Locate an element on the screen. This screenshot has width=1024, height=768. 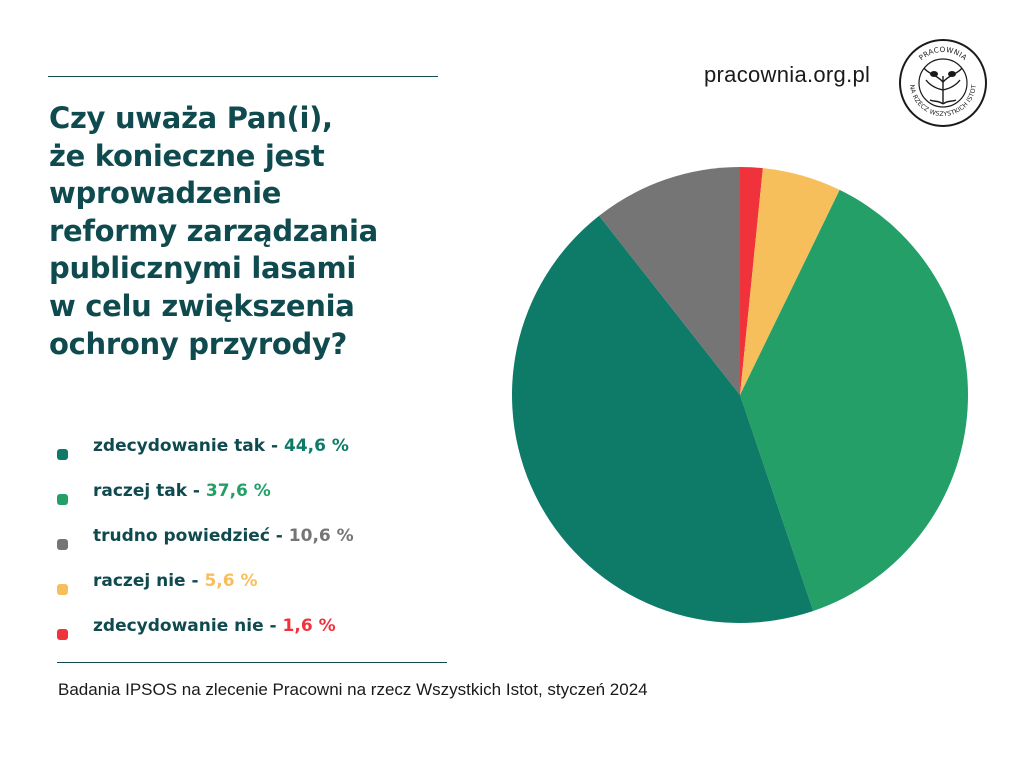
bottom-divider is located at coordinates (252, 662).